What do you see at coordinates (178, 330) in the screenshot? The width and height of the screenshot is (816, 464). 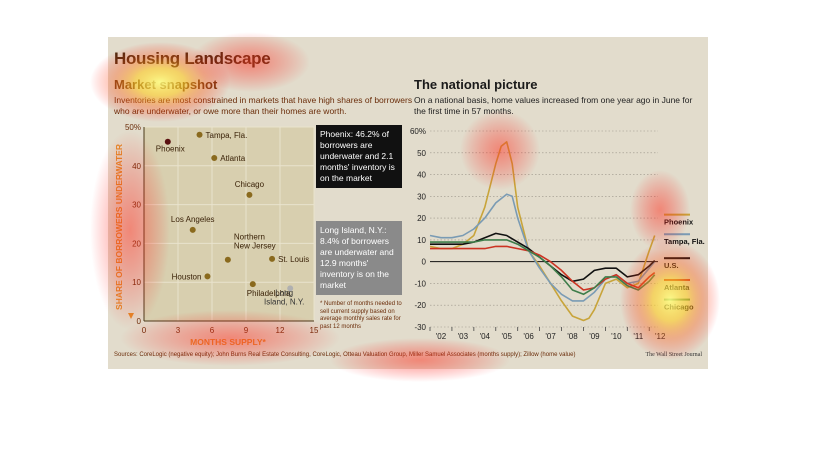 I see `scatter-x-tick-label: 3` at bounding box center [178, 330].